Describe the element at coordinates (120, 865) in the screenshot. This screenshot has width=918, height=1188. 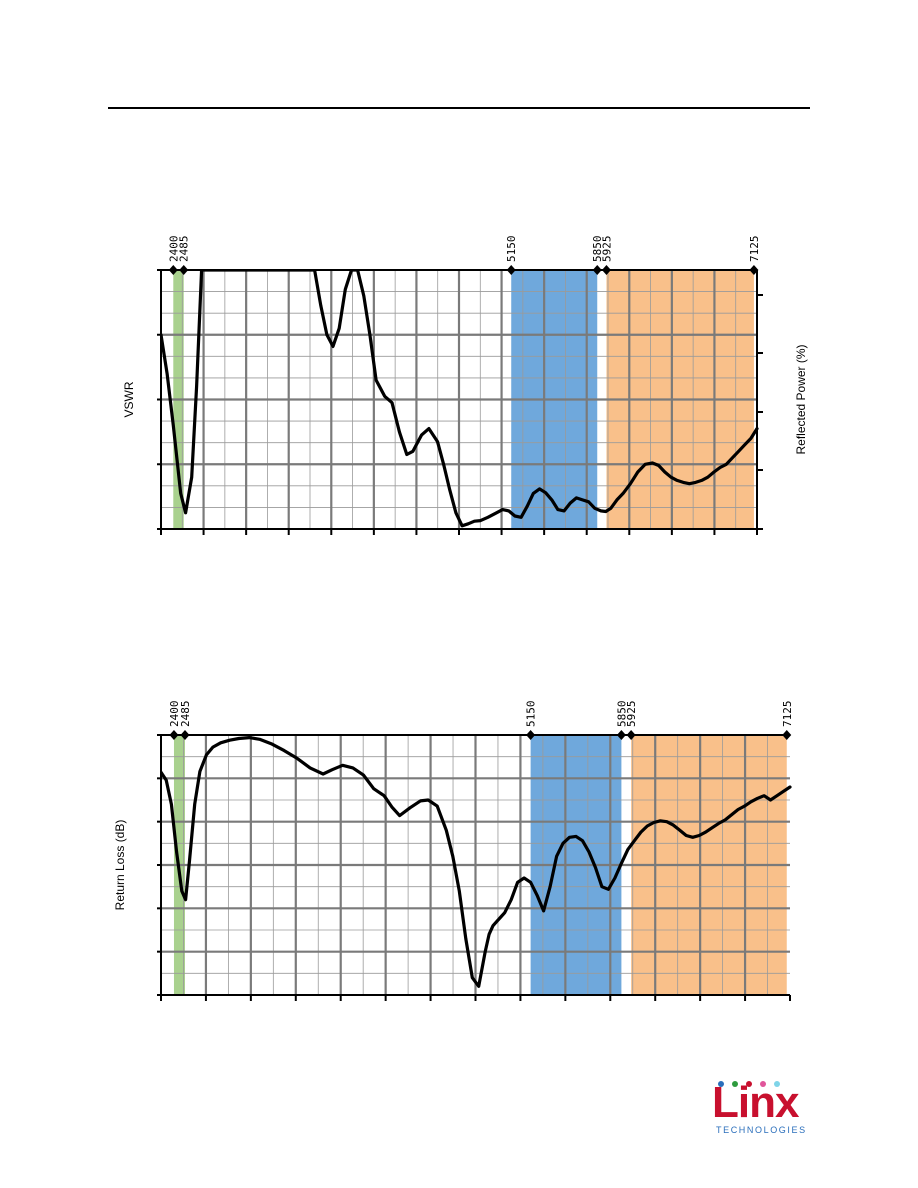
I see `y-axis-label: Return Loss (dB)` at that location.